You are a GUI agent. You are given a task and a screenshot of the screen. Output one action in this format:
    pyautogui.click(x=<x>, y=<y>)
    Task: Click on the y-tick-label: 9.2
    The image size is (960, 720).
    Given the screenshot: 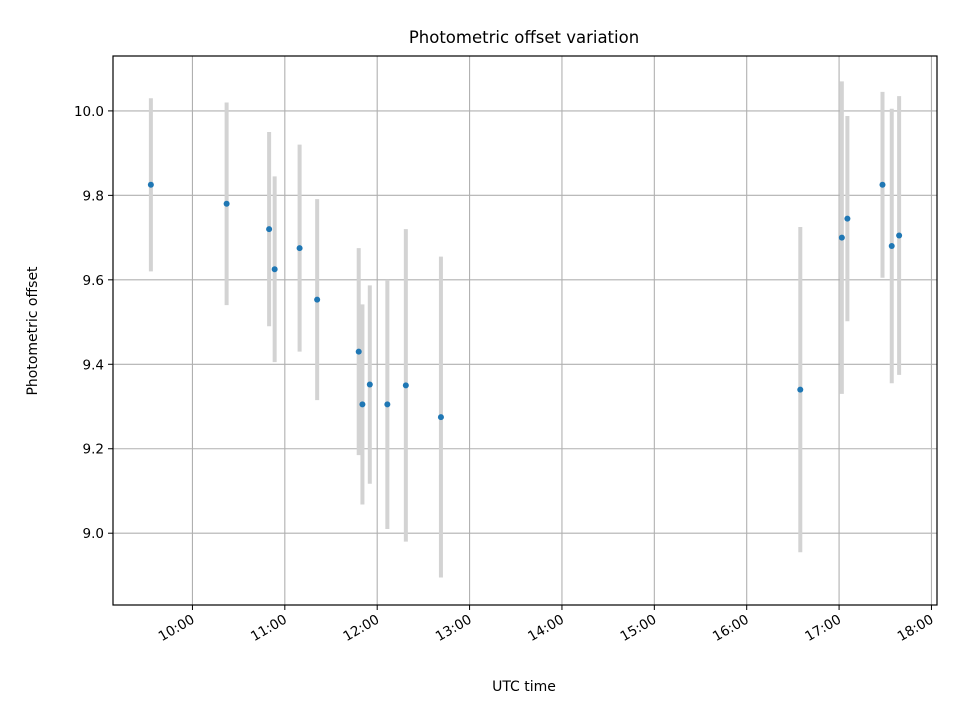 What is the action you would take?
    pyautogui.click(x=93, y=450)
    